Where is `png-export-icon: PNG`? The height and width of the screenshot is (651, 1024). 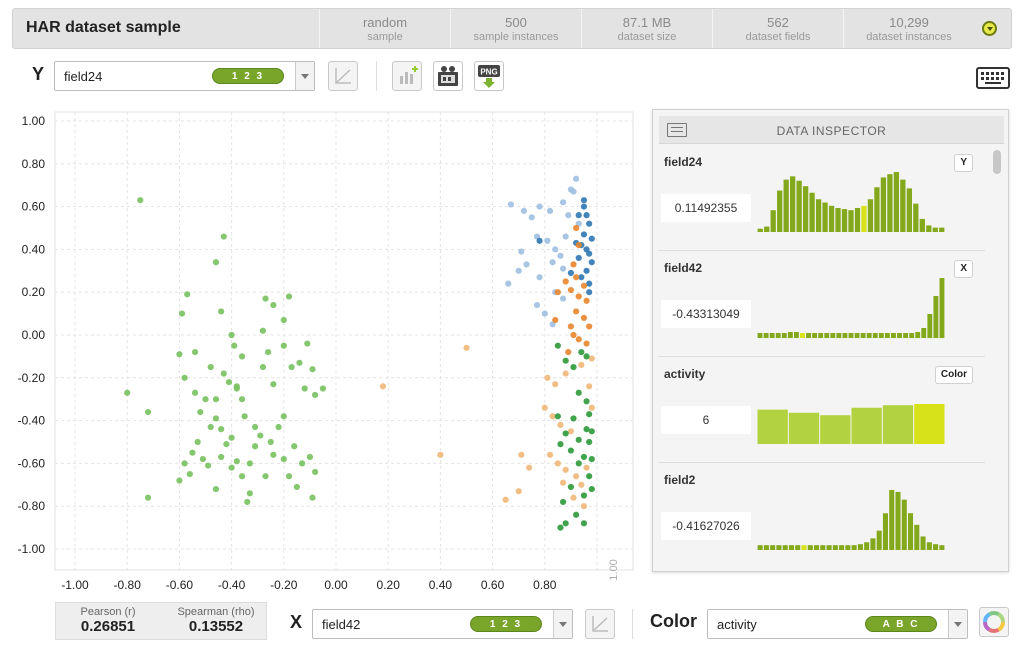 png-export-icon: PNG is located at coordinates (489, 76).